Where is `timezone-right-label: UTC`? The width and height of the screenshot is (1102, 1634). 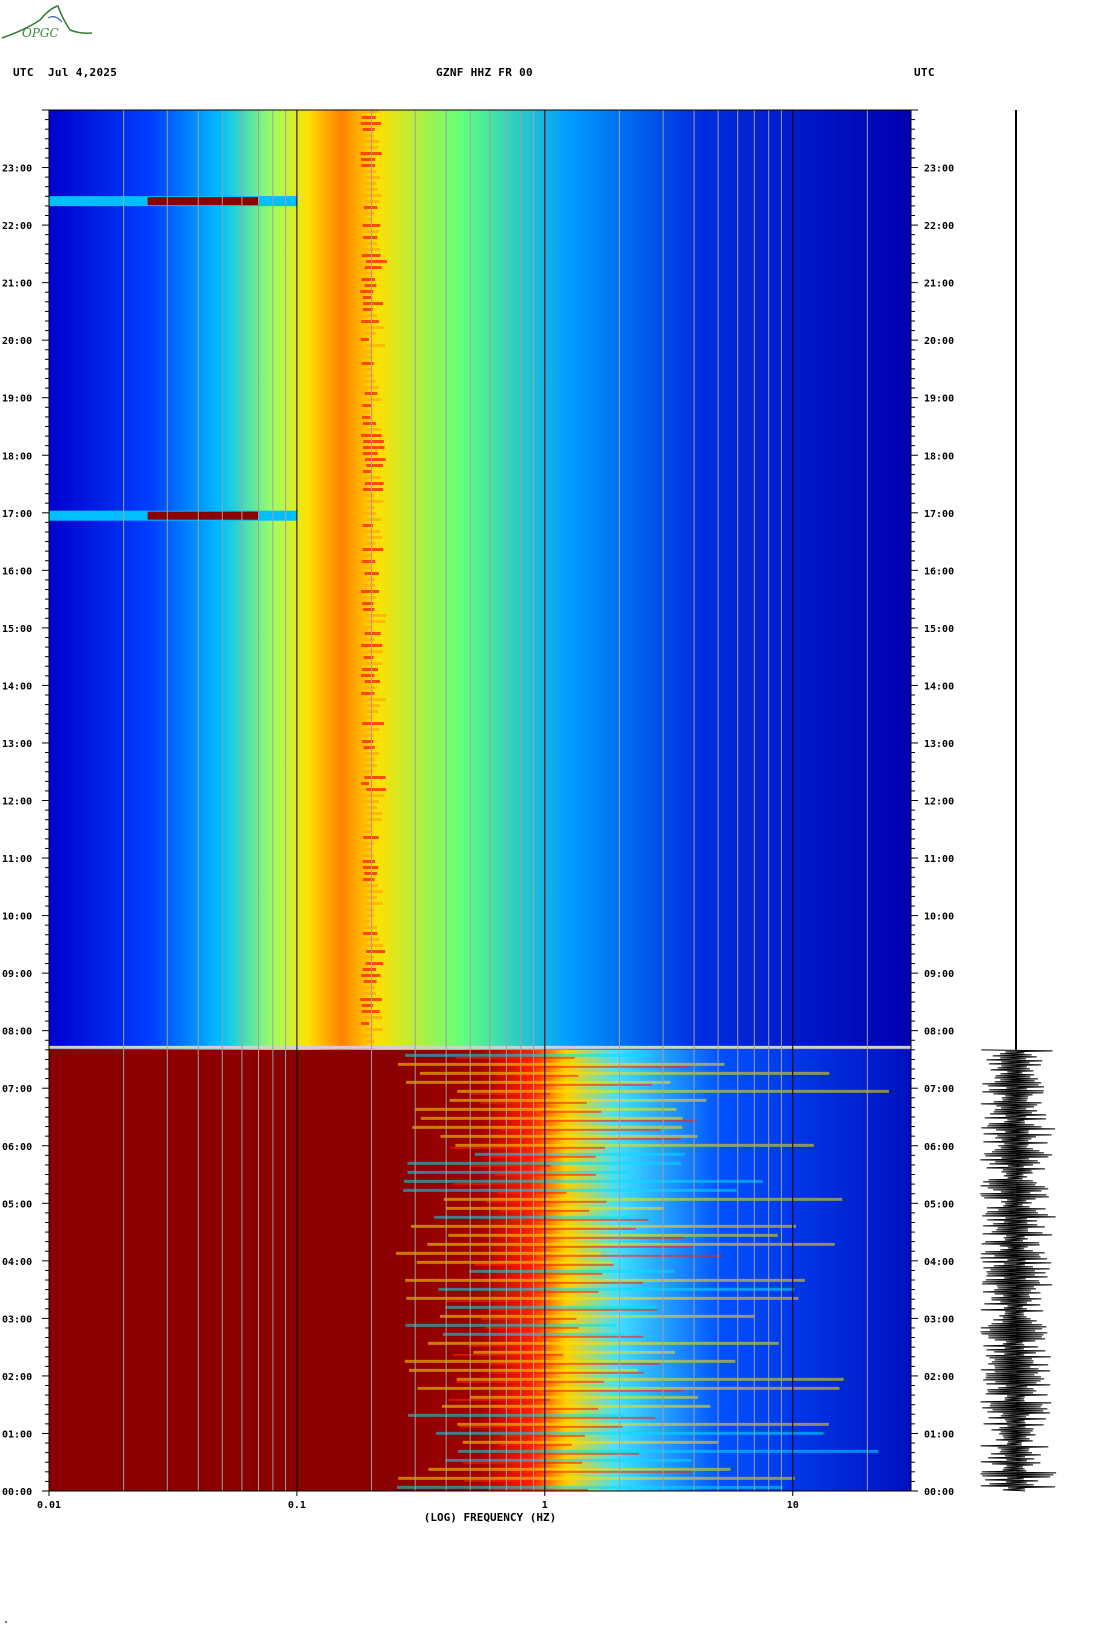 timezone-right-label: UTC is located at coordinates (924, 72).